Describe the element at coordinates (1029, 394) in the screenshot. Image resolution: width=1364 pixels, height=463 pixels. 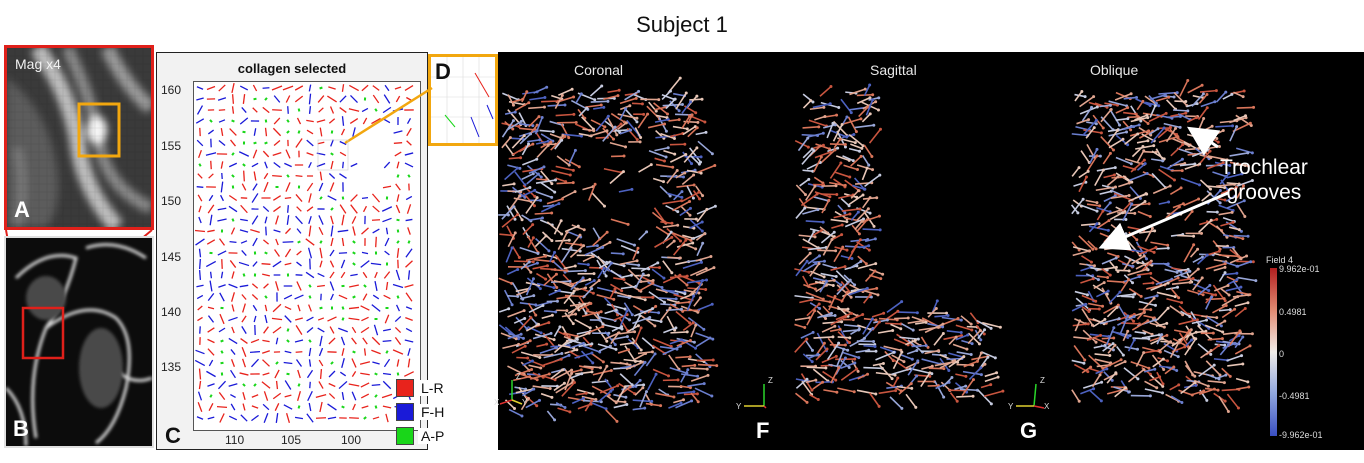
I see `panel-g-axis-triad: Z Y X` at that location.